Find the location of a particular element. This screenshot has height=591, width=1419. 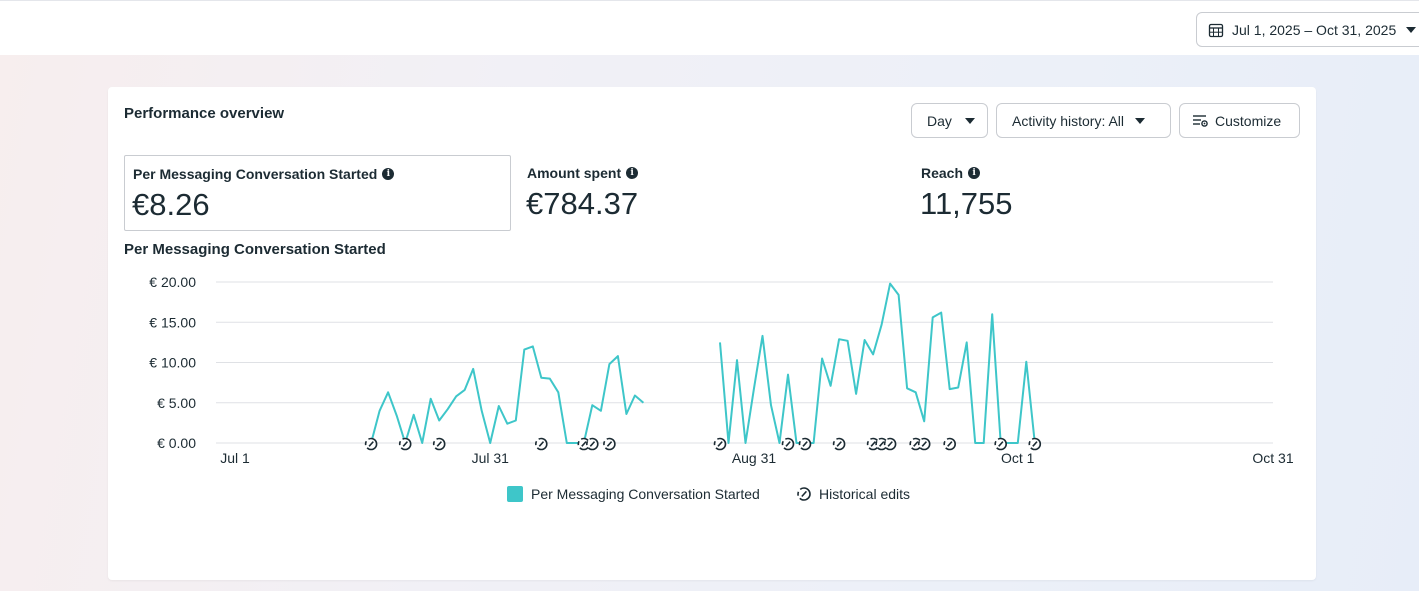

metric-value: €8.26 is located at coordinates (171, 204).